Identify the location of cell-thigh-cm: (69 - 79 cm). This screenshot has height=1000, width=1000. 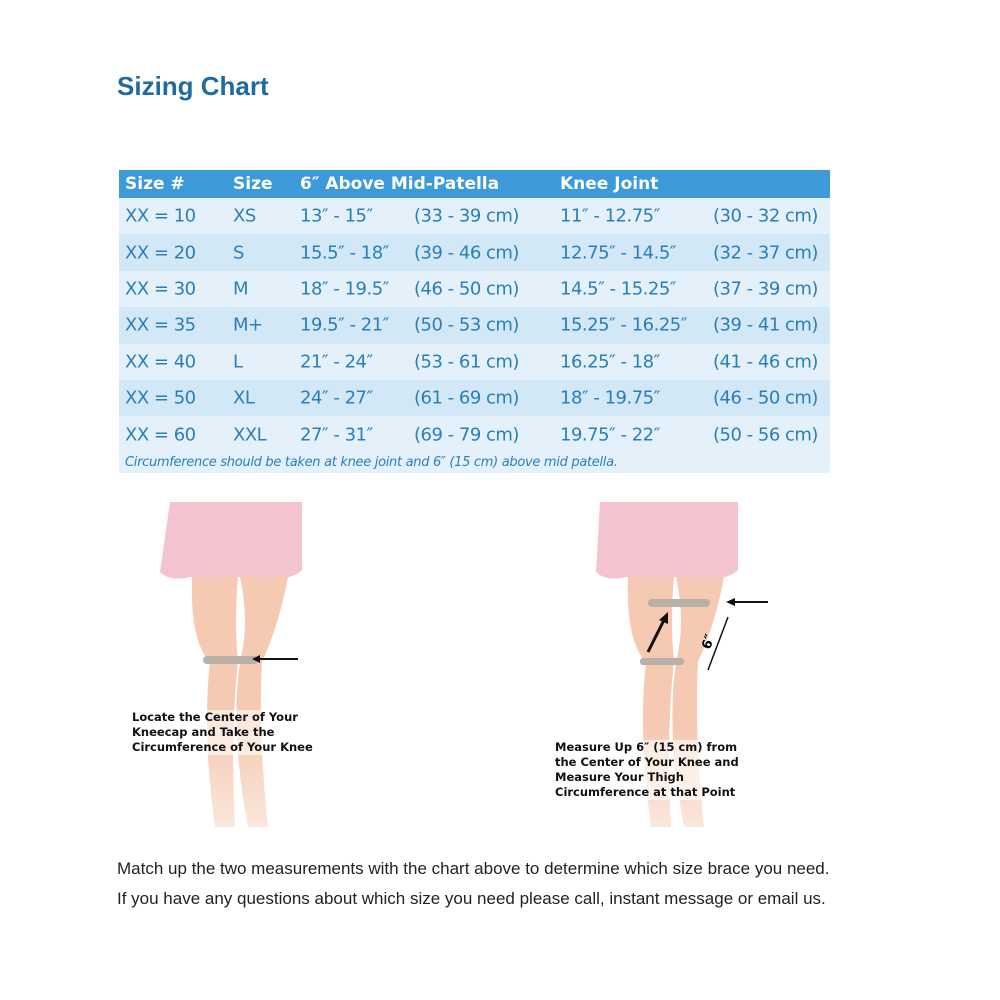
(466, 435).